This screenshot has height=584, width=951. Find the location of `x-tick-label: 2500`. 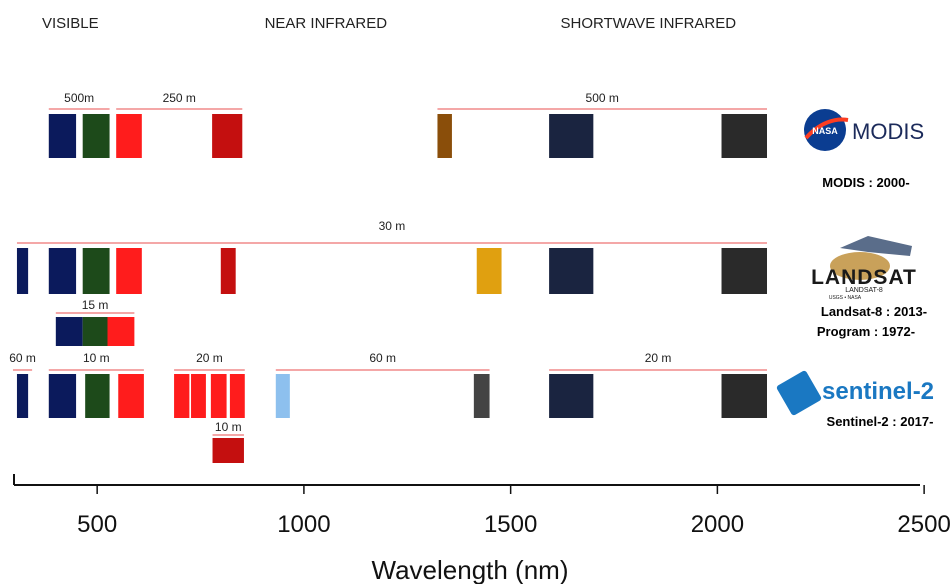

x-tick-label: 2500 is located at coordinates (923, 524).